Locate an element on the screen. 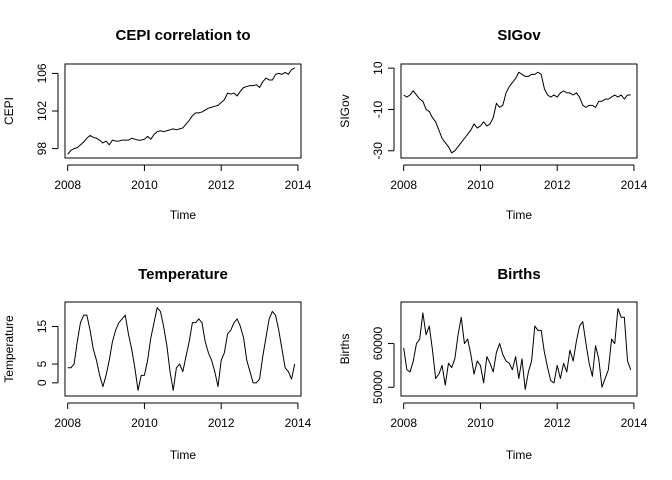 Image resolution: width=672 pixels, height=480 pixels. y-tick-label: 60000 is located at coordinates (378, 344).